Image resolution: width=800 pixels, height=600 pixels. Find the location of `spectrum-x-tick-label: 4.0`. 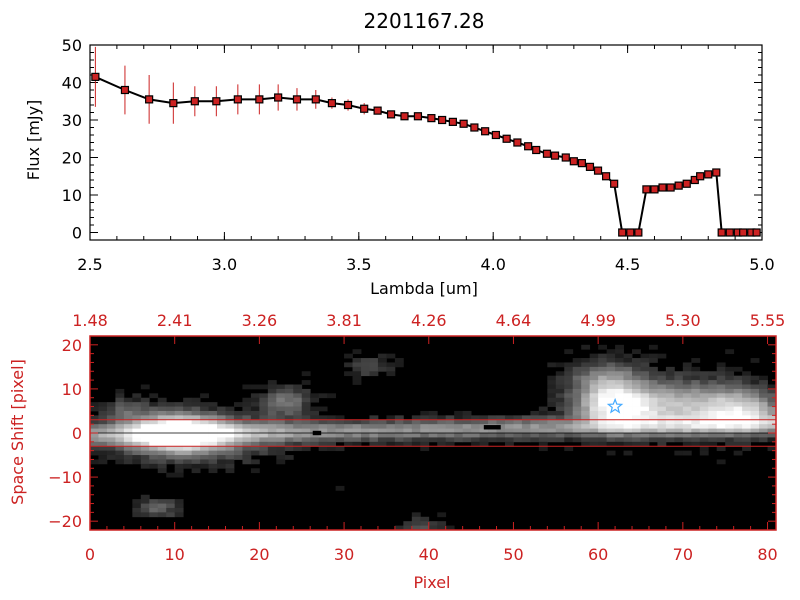

spectrum-x-tick-label: 4.0 is located at coordinates (492, 264).